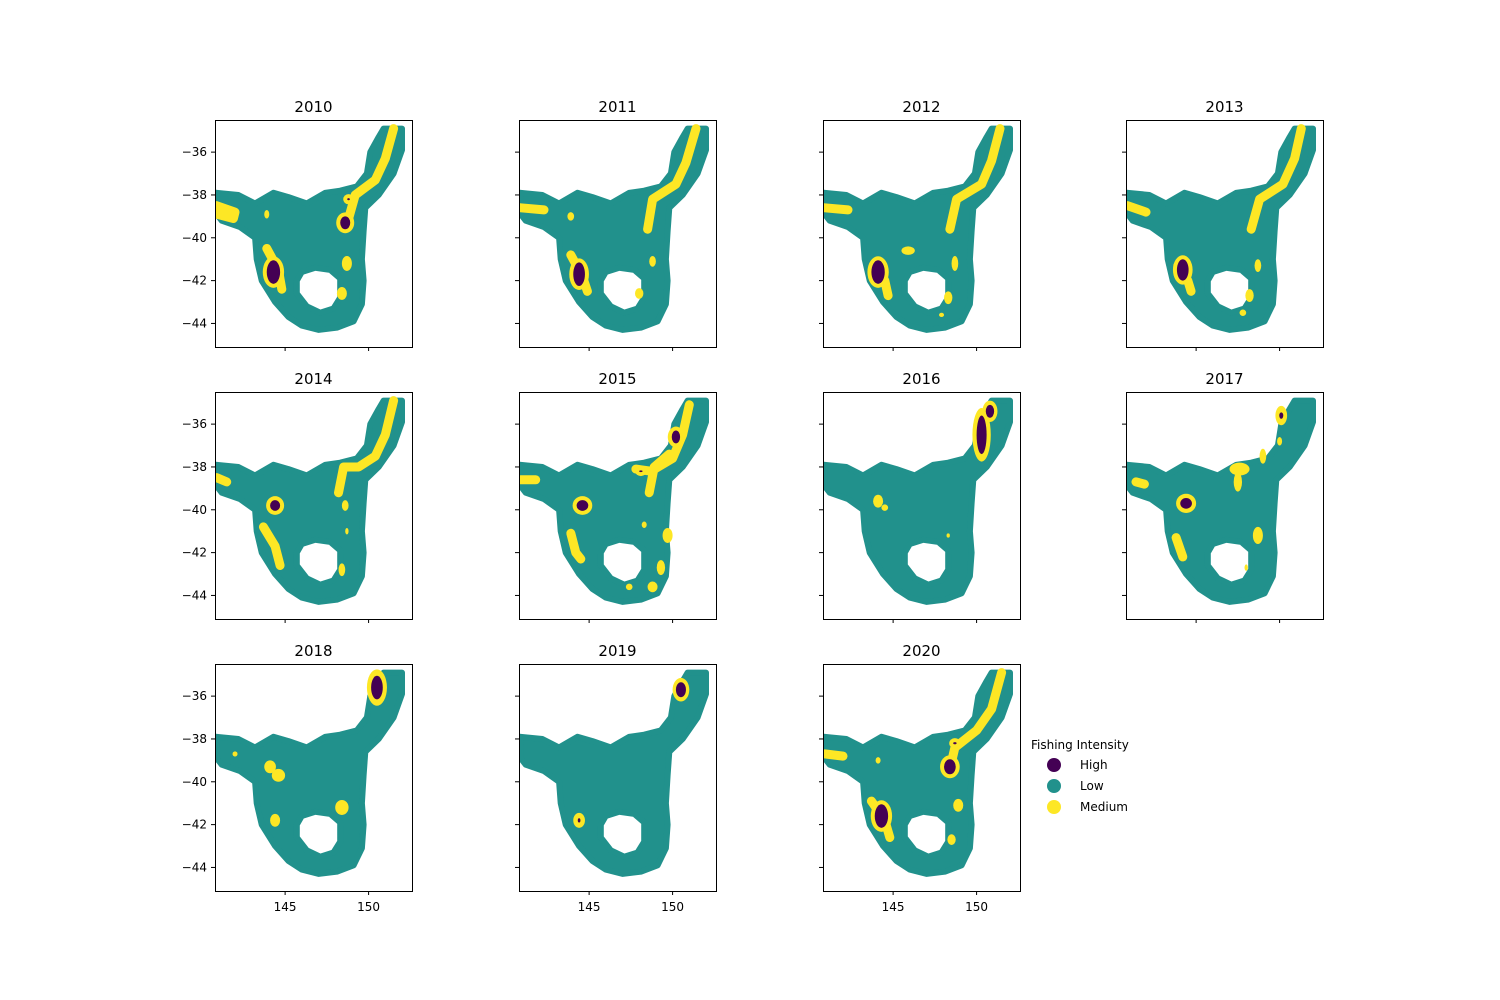 The height and width of the screenshot is (1000, 1500). I want to click on panel-title: 2019, so click(617, 651).